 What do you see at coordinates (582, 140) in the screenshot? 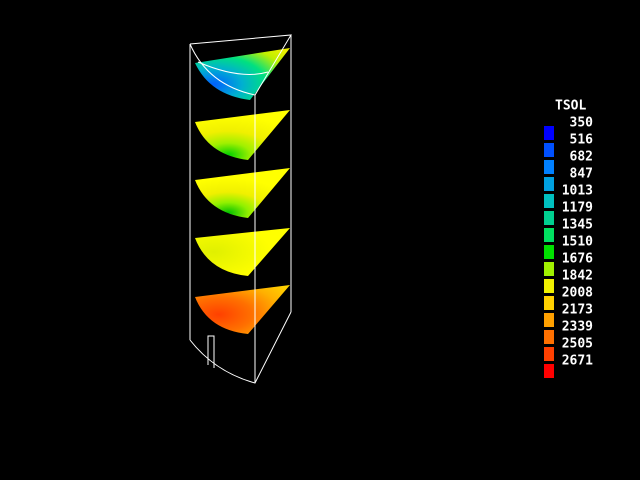
I see `legend-label: 516` at bounding box center [582, 140].